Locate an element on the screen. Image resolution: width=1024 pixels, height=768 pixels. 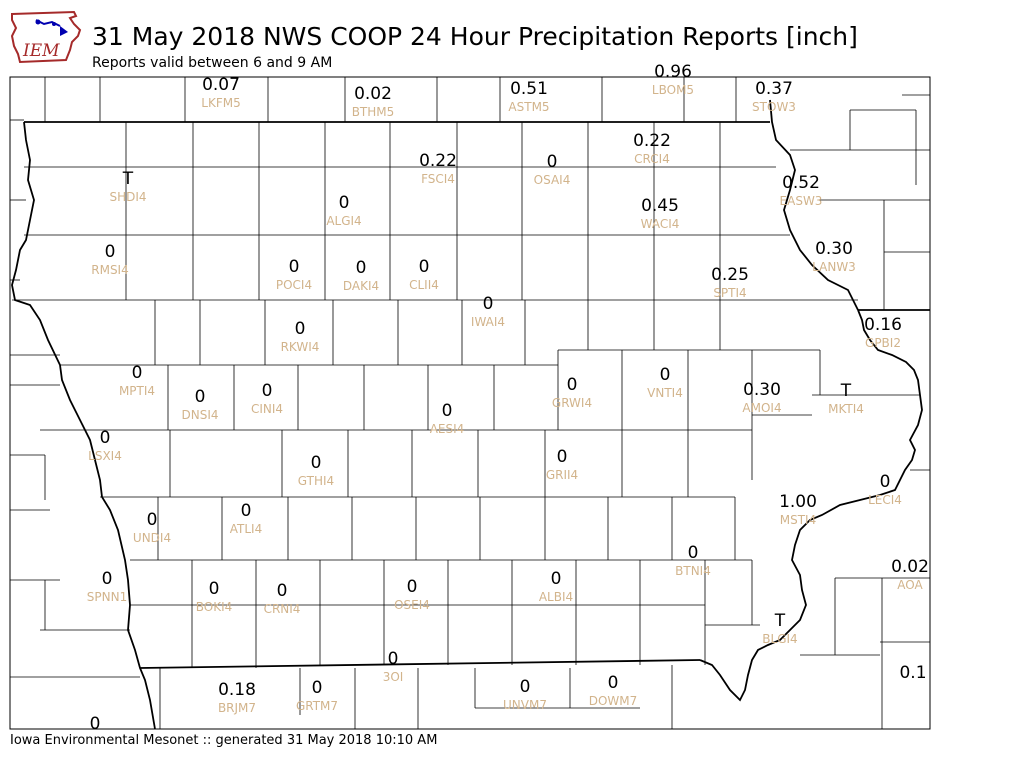
station-value: 0.1 is located at coordinates (912, 673).